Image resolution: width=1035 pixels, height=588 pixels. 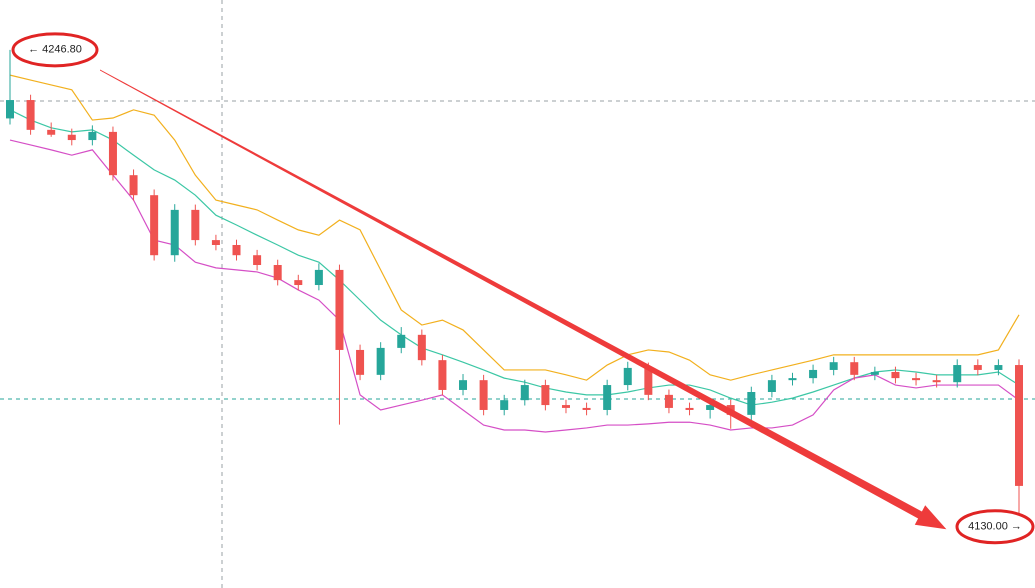 I want to click on annotation-label: ← 4246.80, so click(x=55, y=50).